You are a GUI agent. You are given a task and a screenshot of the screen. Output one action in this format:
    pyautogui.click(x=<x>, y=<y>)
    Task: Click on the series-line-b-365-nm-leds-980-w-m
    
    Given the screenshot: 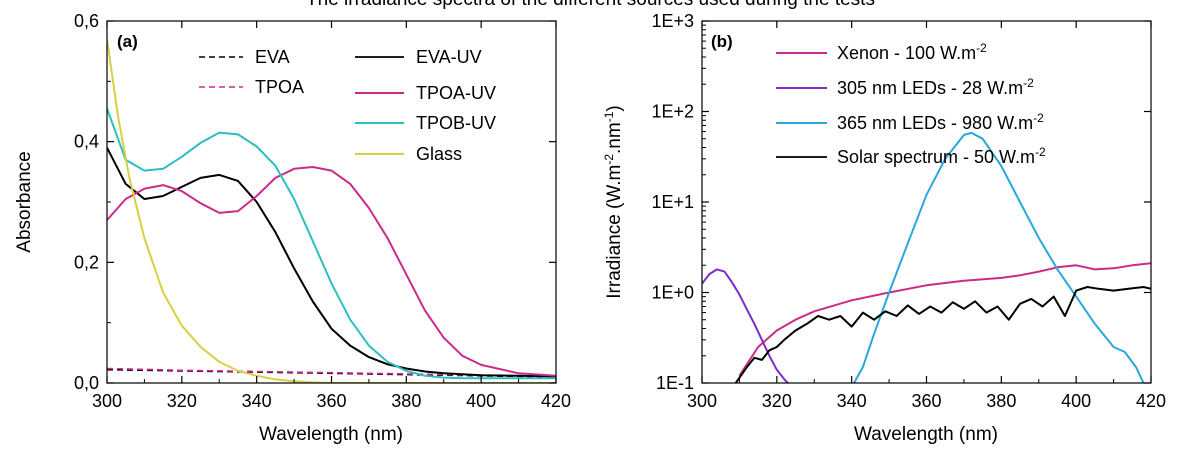 What is the action you would take?
    pyautogui.click(x=998, y=257)
    